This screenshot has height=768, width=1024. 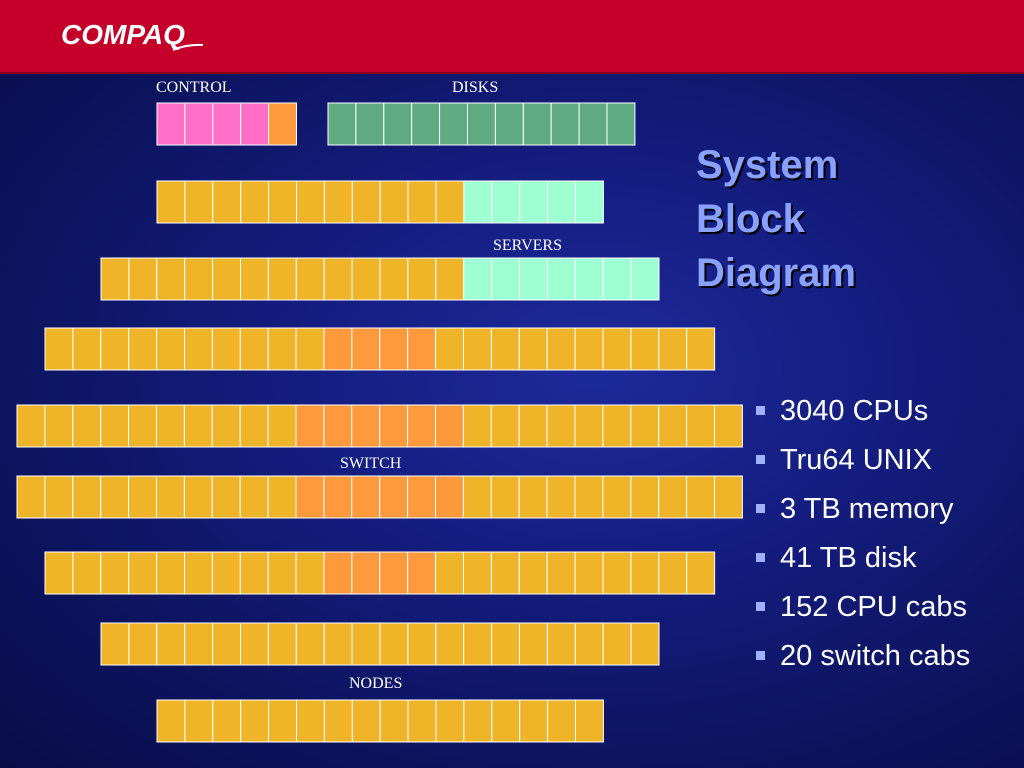 I want to click on title-line-2: Block, so click(x=750, y=219).